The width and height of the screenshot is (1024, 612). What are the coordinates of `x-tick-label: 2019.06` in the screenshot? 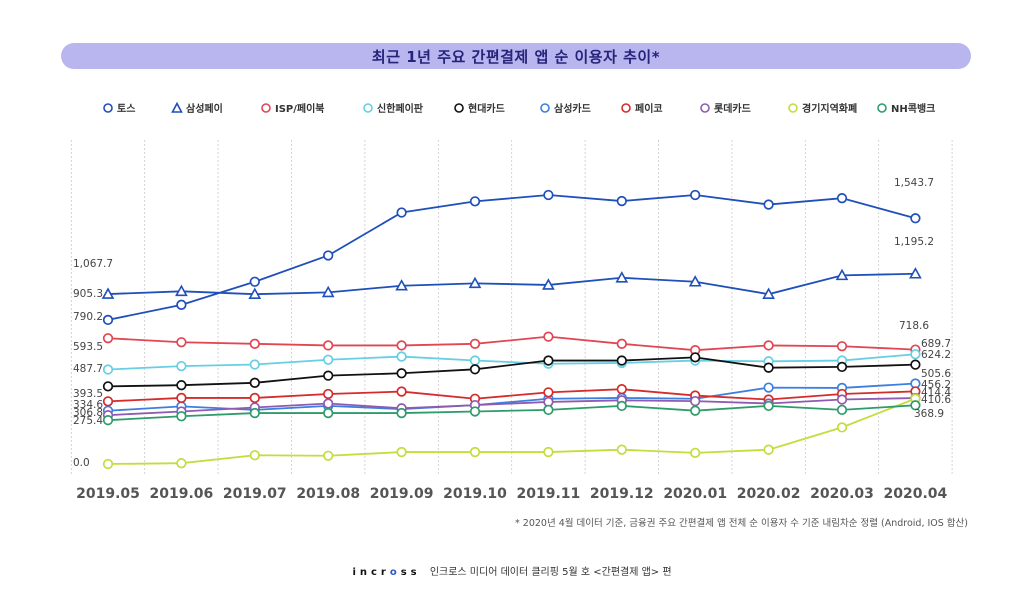 It's located at (182, 494).